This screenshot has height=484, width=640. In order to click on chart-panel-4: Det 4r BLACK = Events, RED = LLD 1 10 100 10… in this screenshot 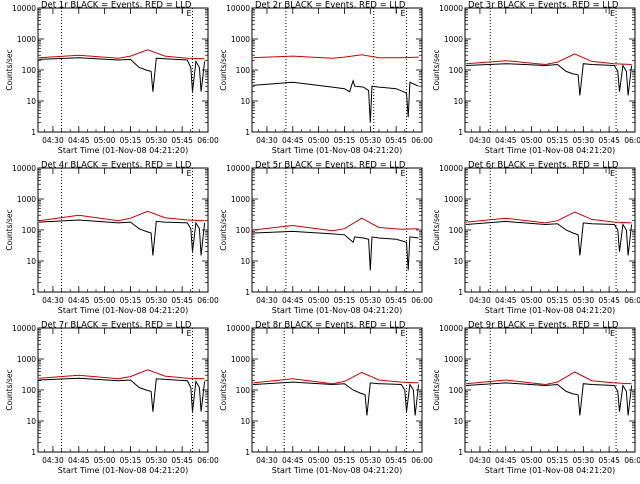, I will do `click(112, 238)`.